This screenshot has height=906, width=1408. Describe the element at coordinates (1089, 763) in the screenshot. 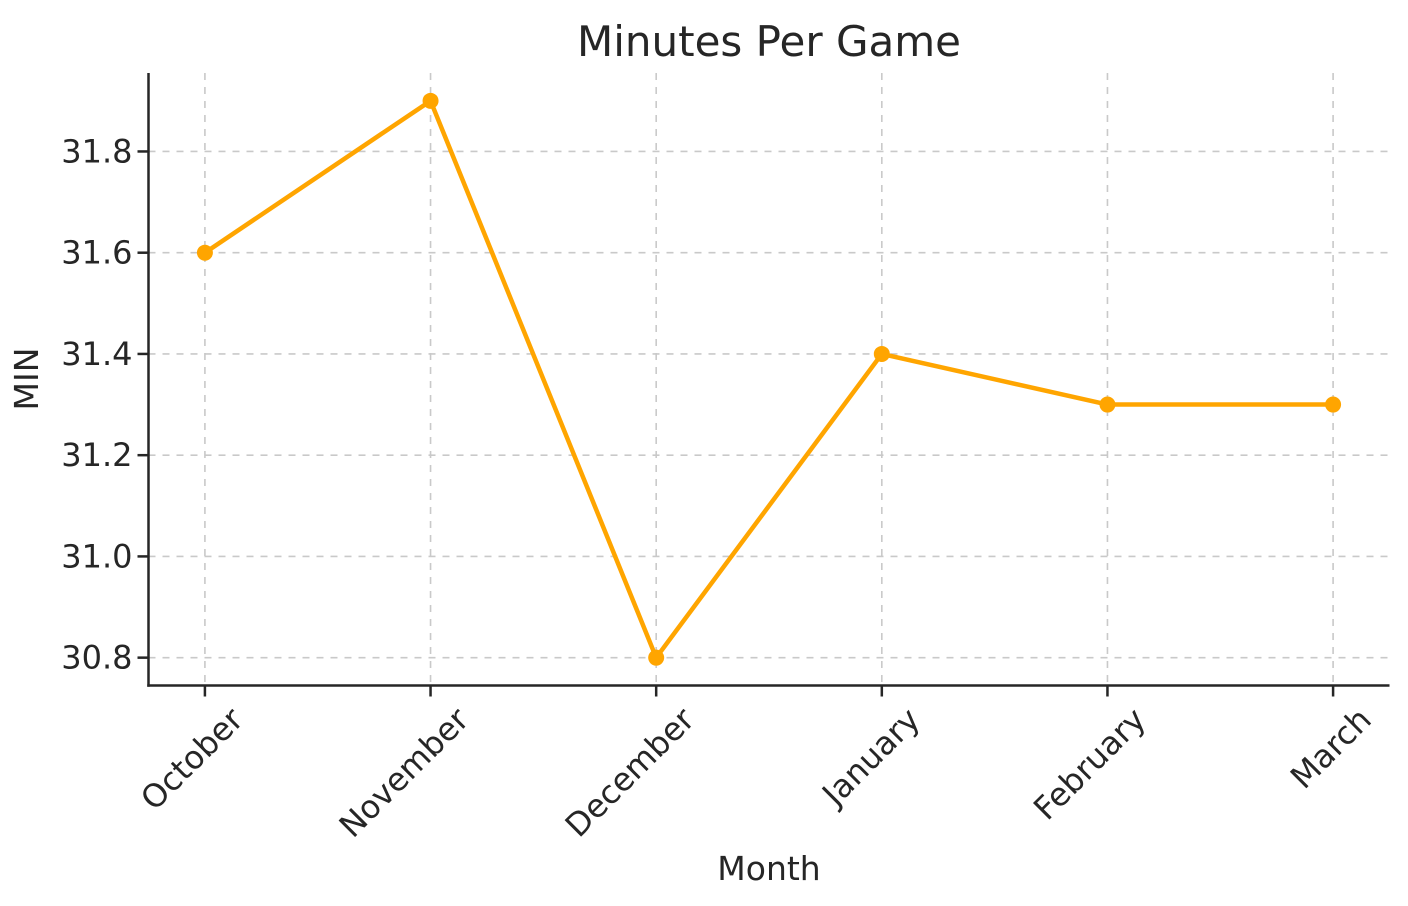

I see `x-tick-label: February` at that location.